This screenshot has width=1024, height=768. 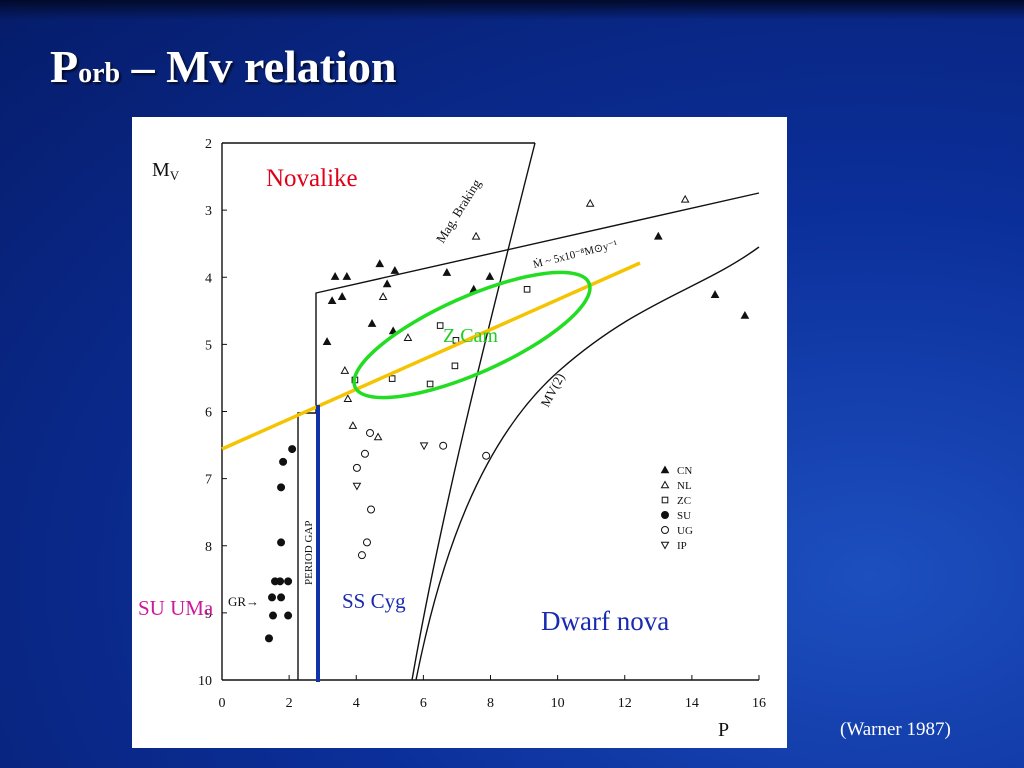 I want to click on y-label-sub: V, so click(x=175, y=175).